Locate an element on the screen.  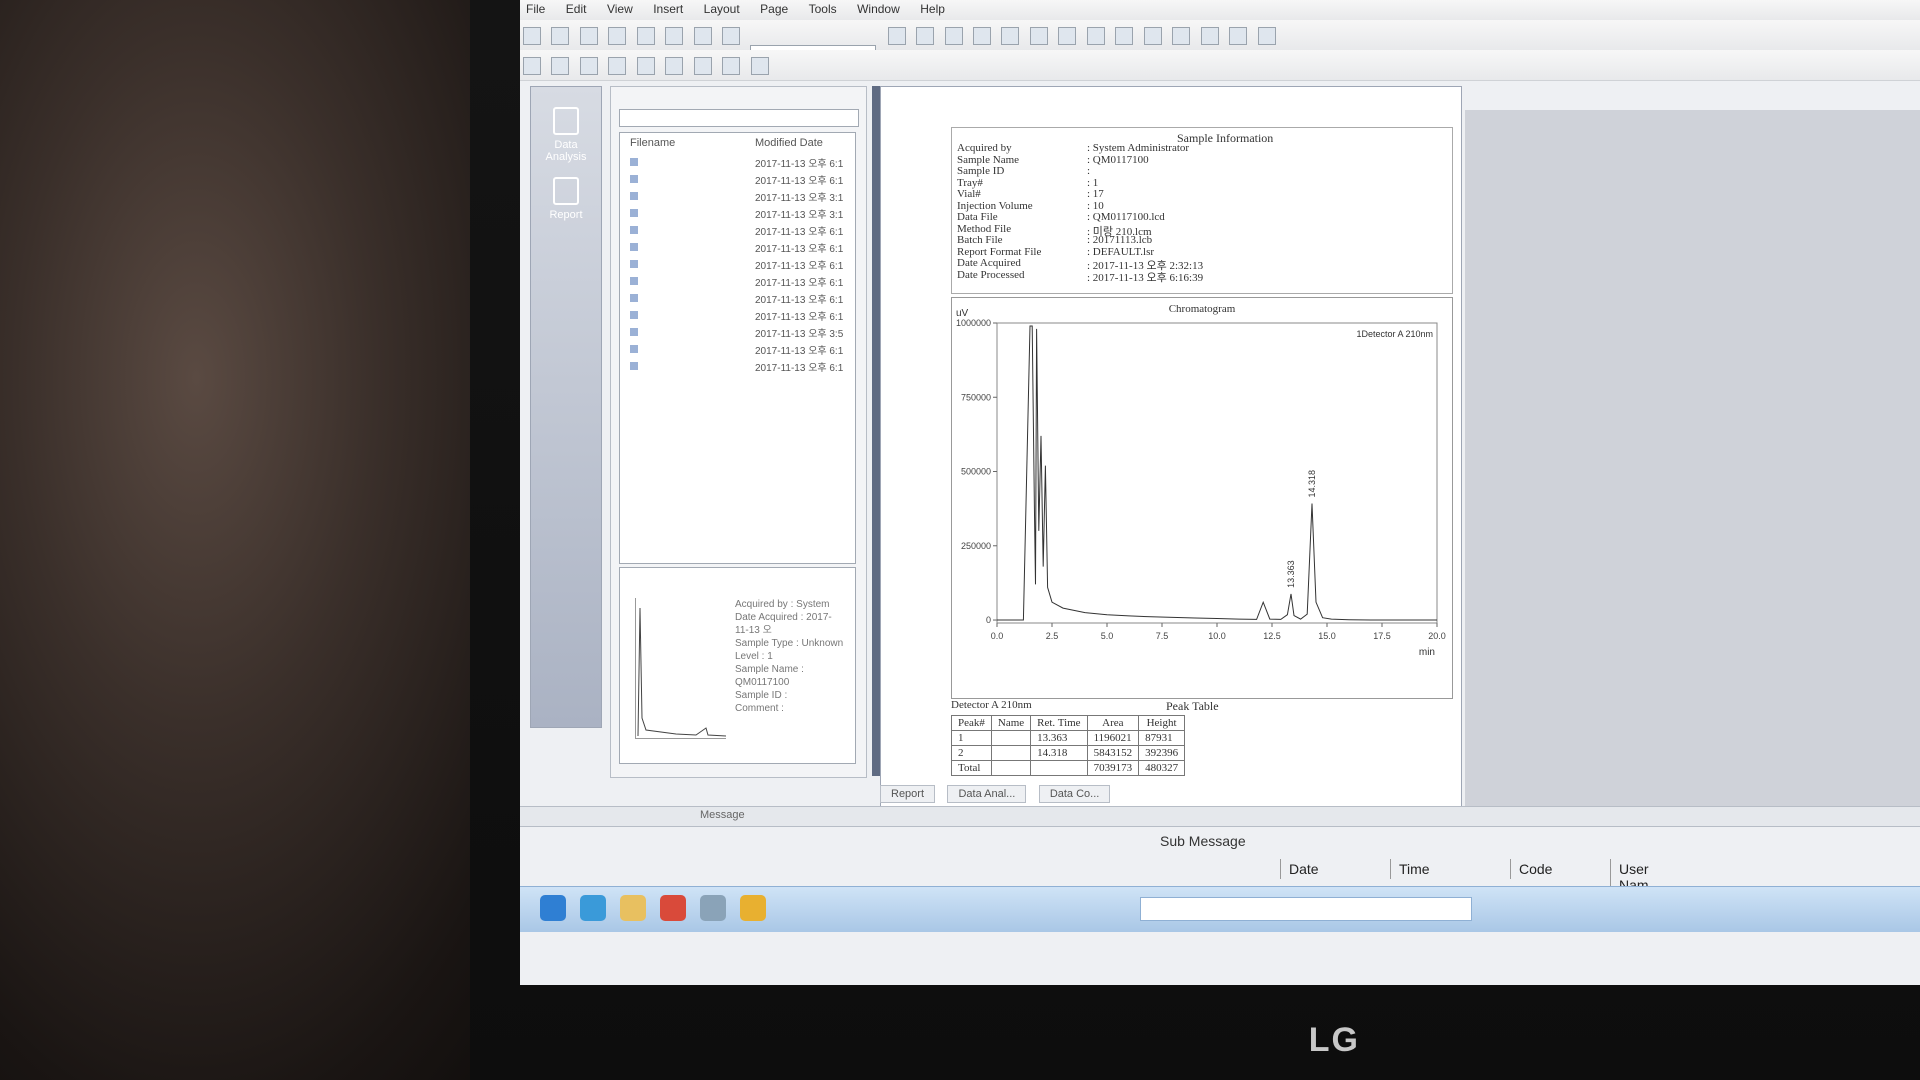
menu-tools: Tools is located at coordinates (822, 9).